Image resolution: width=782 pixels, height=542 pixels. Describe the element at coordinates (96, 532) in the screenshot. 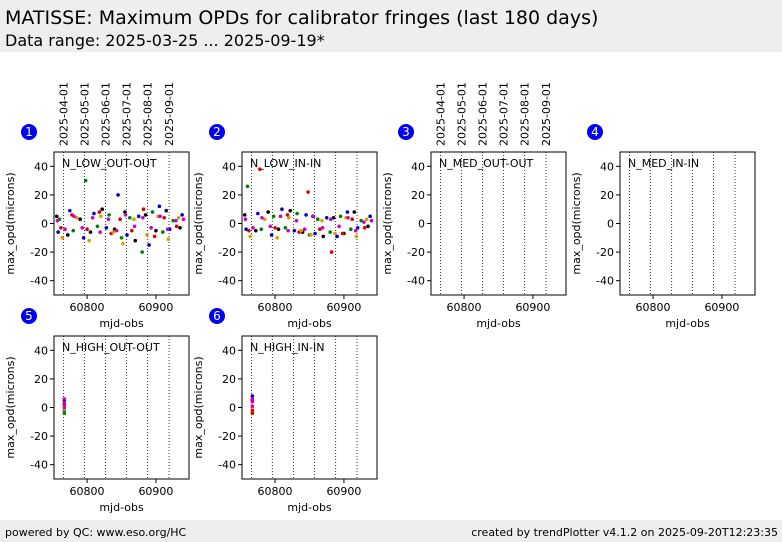

I see `footer-left: powered by QC: www.eso.org/HC` at that location.